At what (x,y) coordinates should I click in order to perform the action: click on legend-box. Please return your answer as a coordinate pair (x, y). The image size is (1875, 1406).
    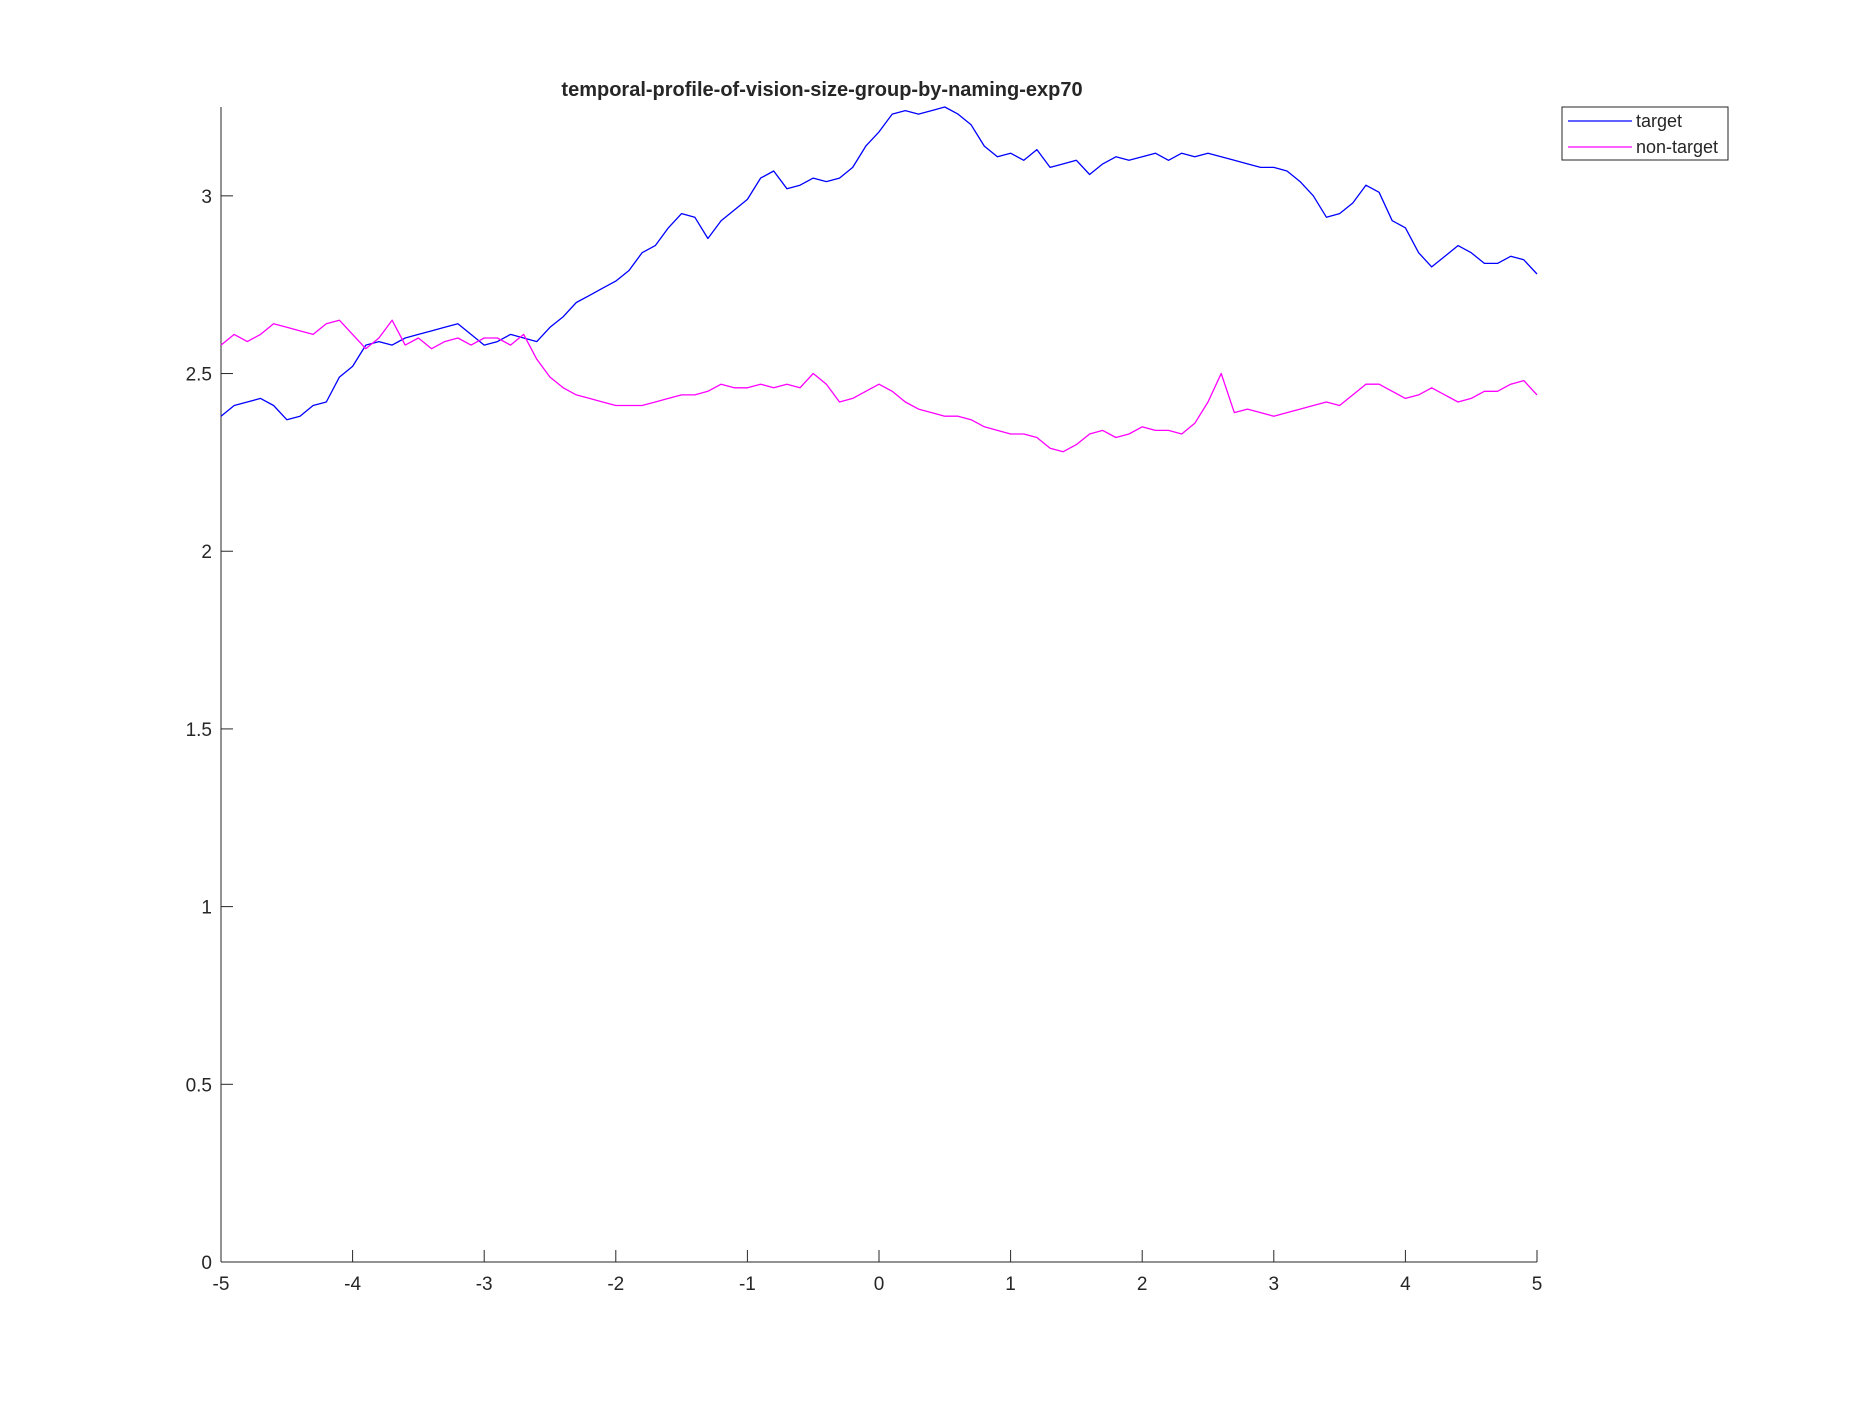
    Looking at the image, I should click on (1645, 133).